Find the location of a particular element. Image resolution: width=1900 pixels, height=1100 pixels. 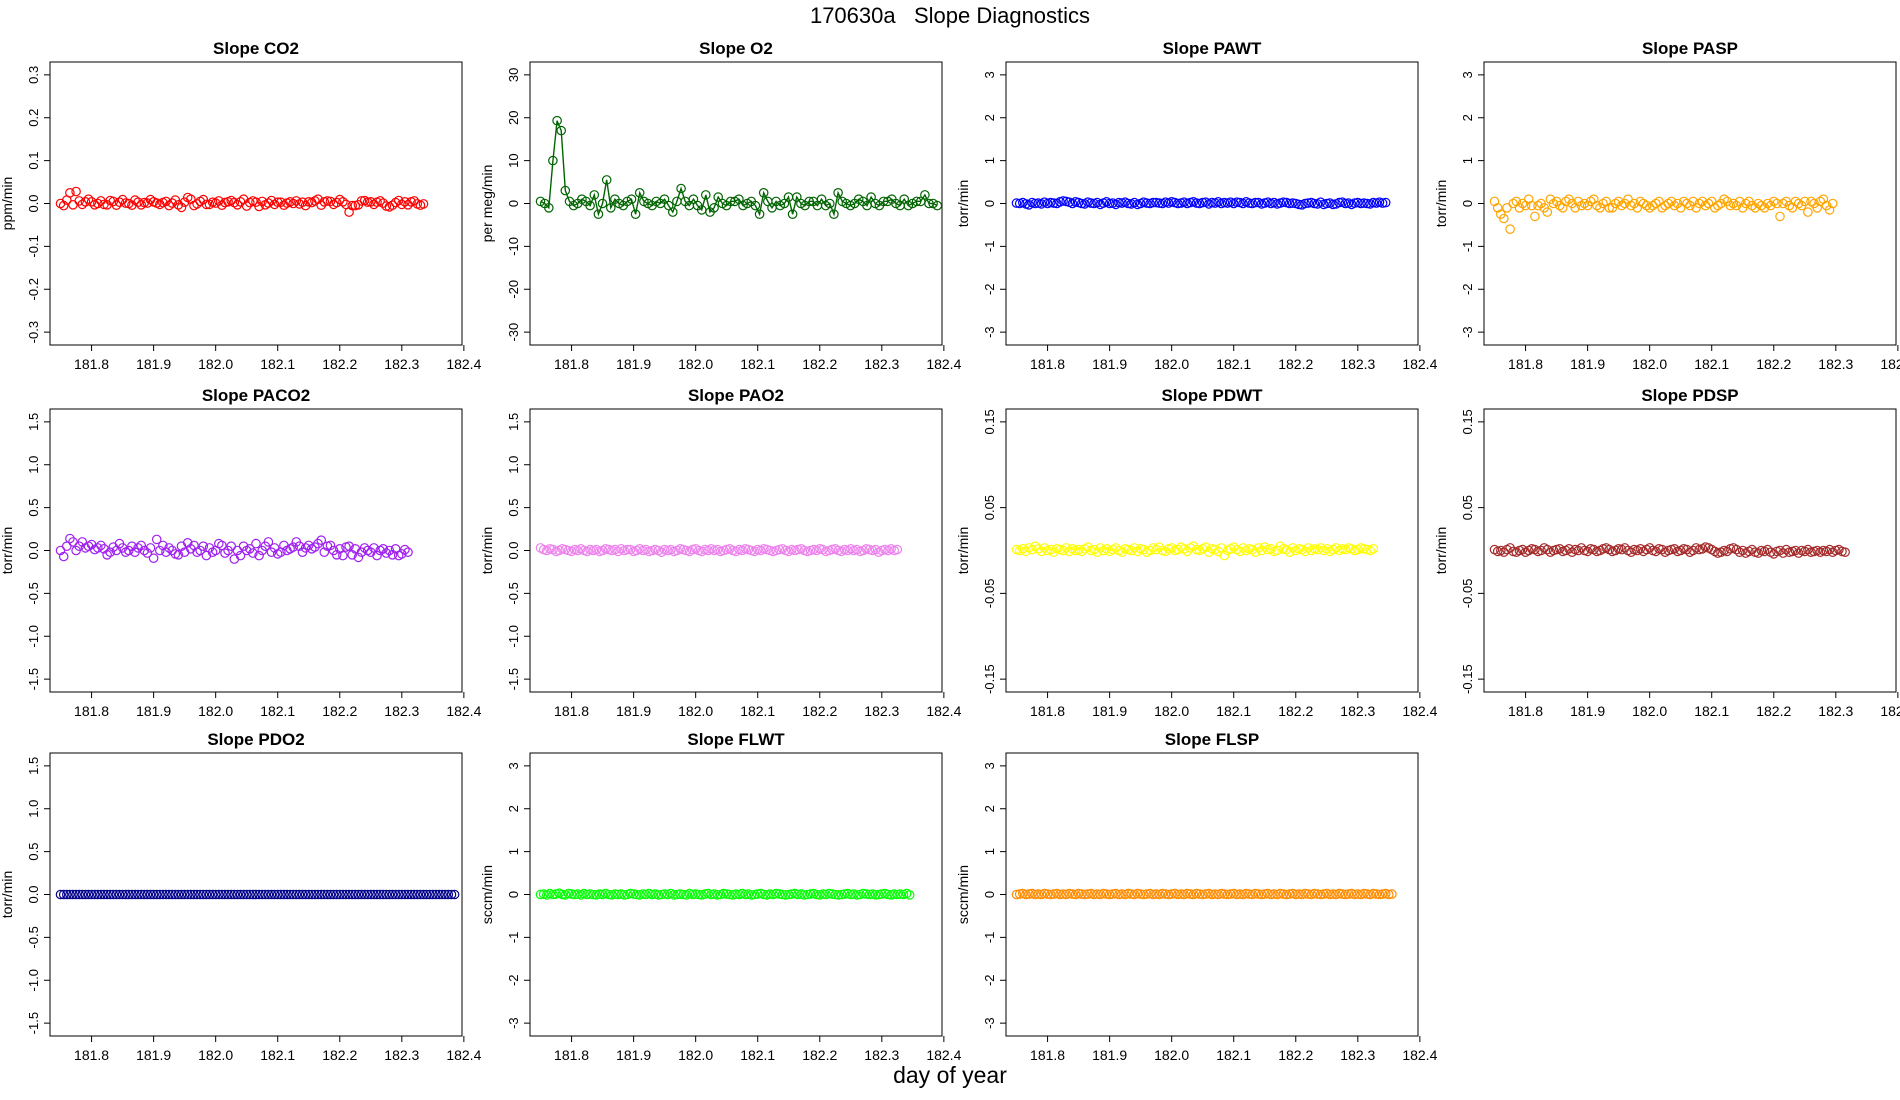

x-tick-label: 181.9 is located at coordinates (633, 364).